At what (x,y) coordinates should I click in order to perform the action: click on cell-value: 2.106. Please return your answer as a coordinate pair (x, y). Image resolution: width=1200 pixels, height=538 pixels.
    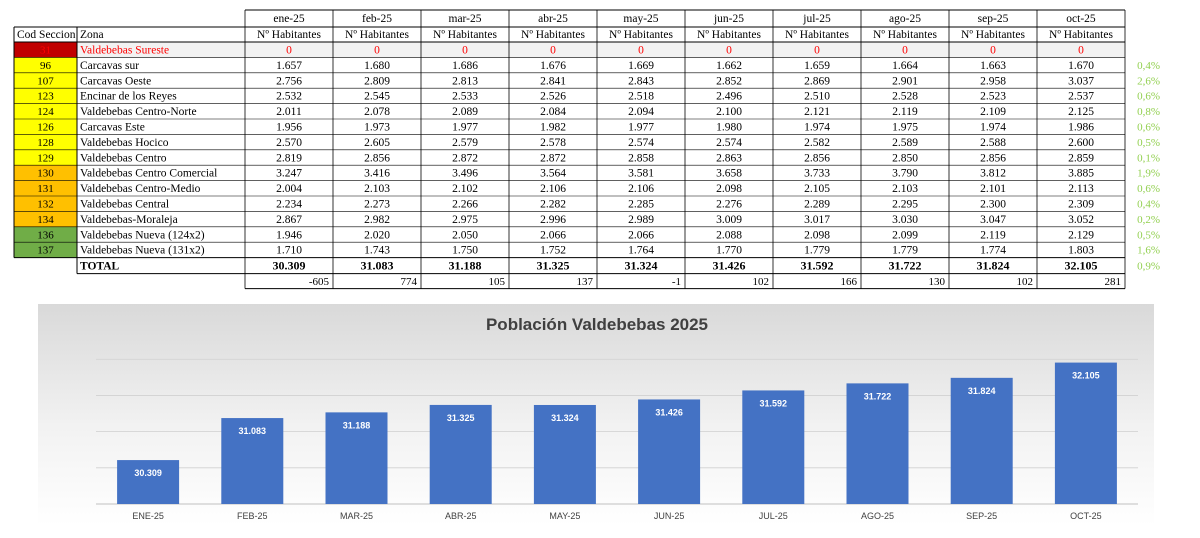
    Looking at the image, I should click on (553, 189).